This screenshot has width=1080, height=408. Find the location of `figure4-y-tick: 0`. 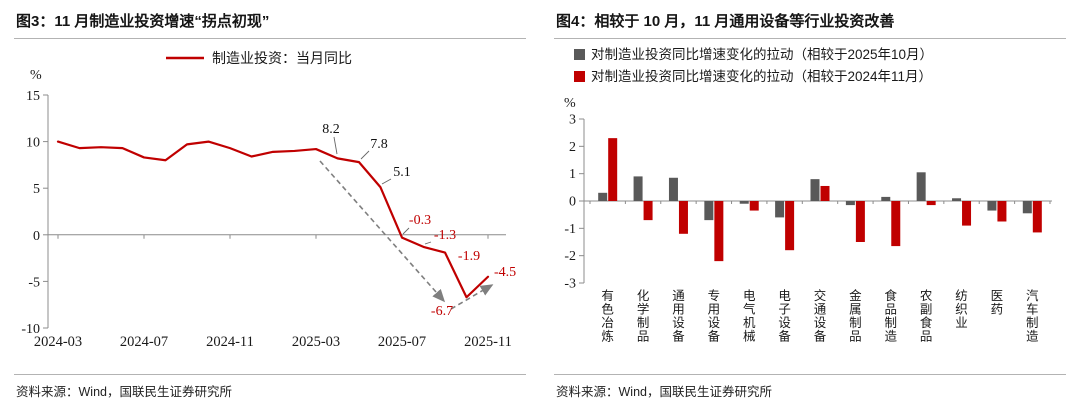

figure4-y-tick: 0 is located at coordinates (572, 202).